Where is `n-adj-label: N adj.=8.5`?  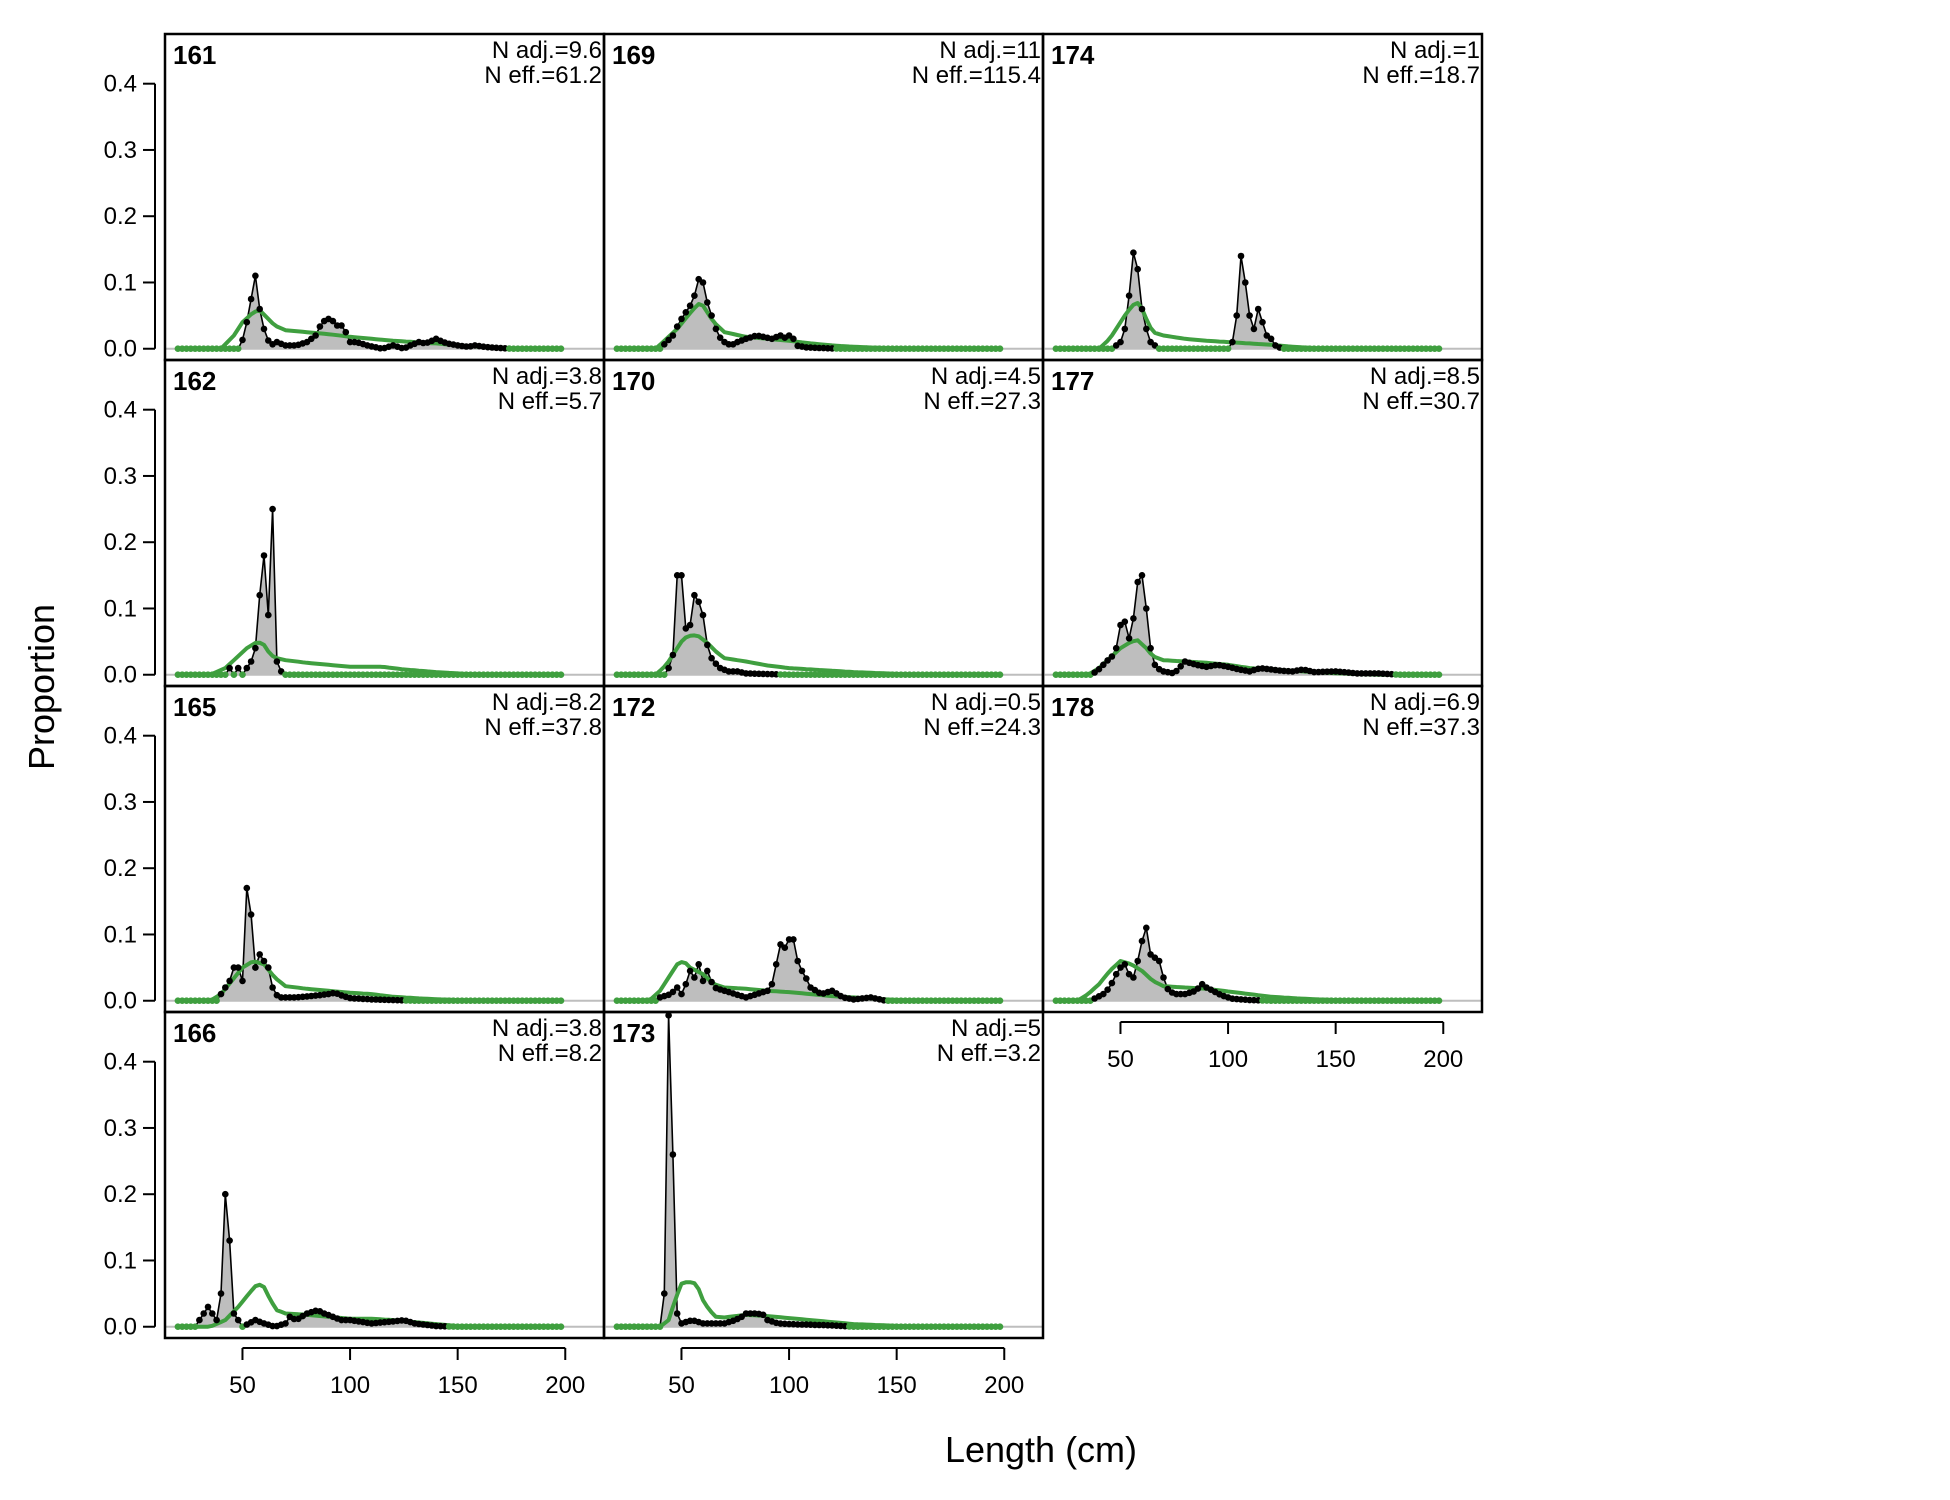 n-adj-label: N adj.=8.5 is located at coordinates (1425, 376).